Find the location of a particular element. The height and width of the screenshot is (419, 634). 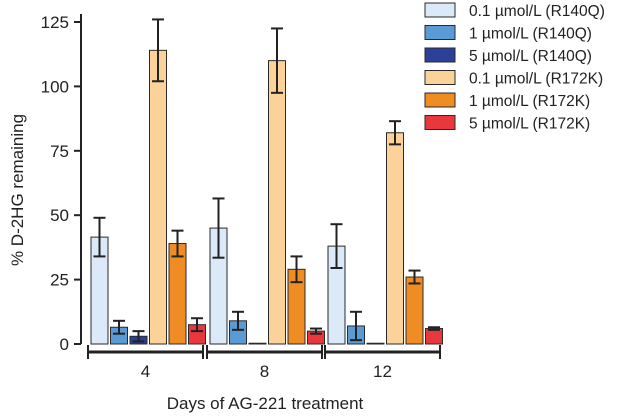

y-tick-label: 25 is located at coordinates (59, 280).